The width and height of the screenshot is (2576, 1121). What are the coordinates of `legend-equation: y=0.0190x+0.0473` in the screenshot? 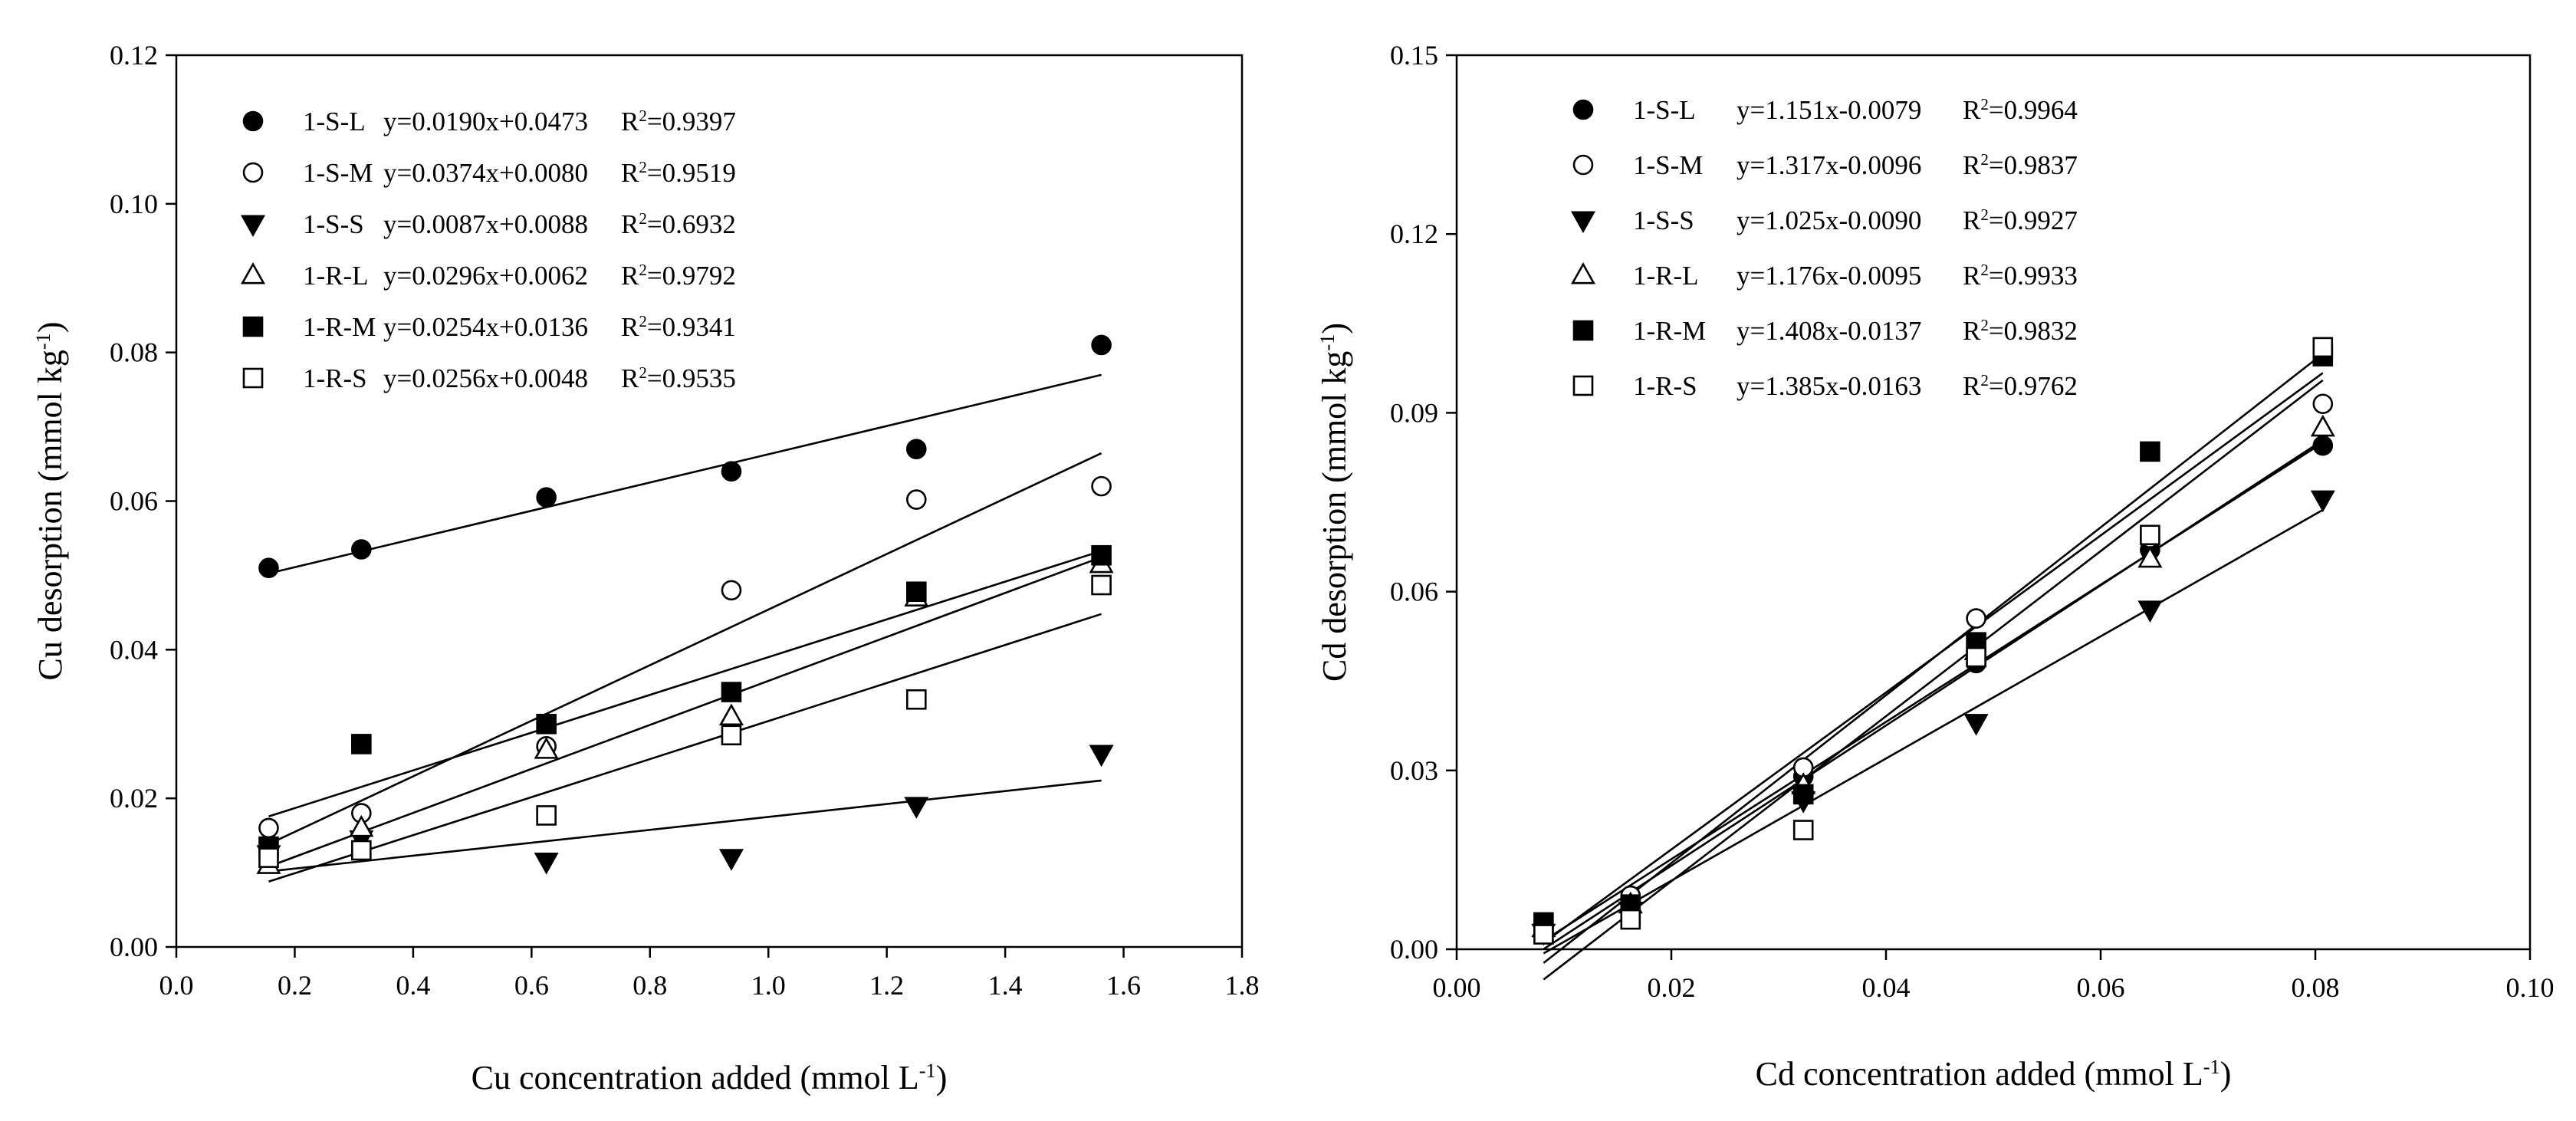 It's located at (485, 121).